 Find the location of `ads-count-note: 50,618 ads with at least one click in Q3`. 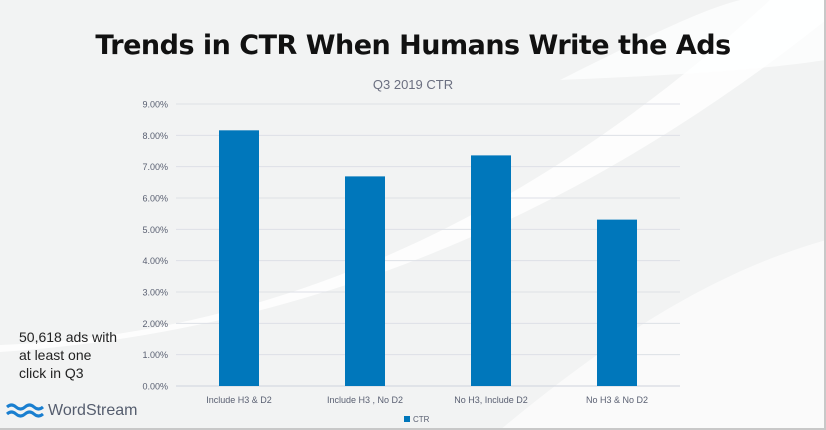

ads-count-note: 50,618 ads with at least one click in Q3 is located at coordinates (68, 355).